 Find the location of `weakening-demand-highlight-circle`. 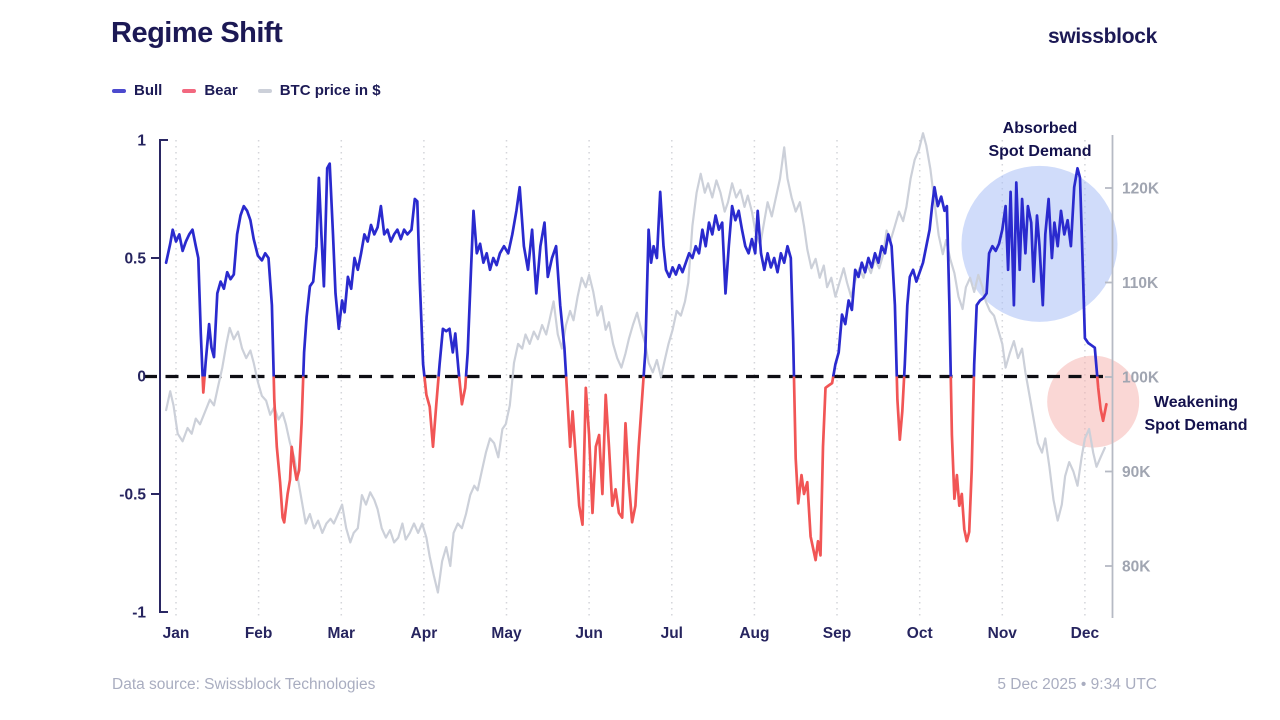

weakening-demand-highlight-circle is located at coordinates (1093, 401).